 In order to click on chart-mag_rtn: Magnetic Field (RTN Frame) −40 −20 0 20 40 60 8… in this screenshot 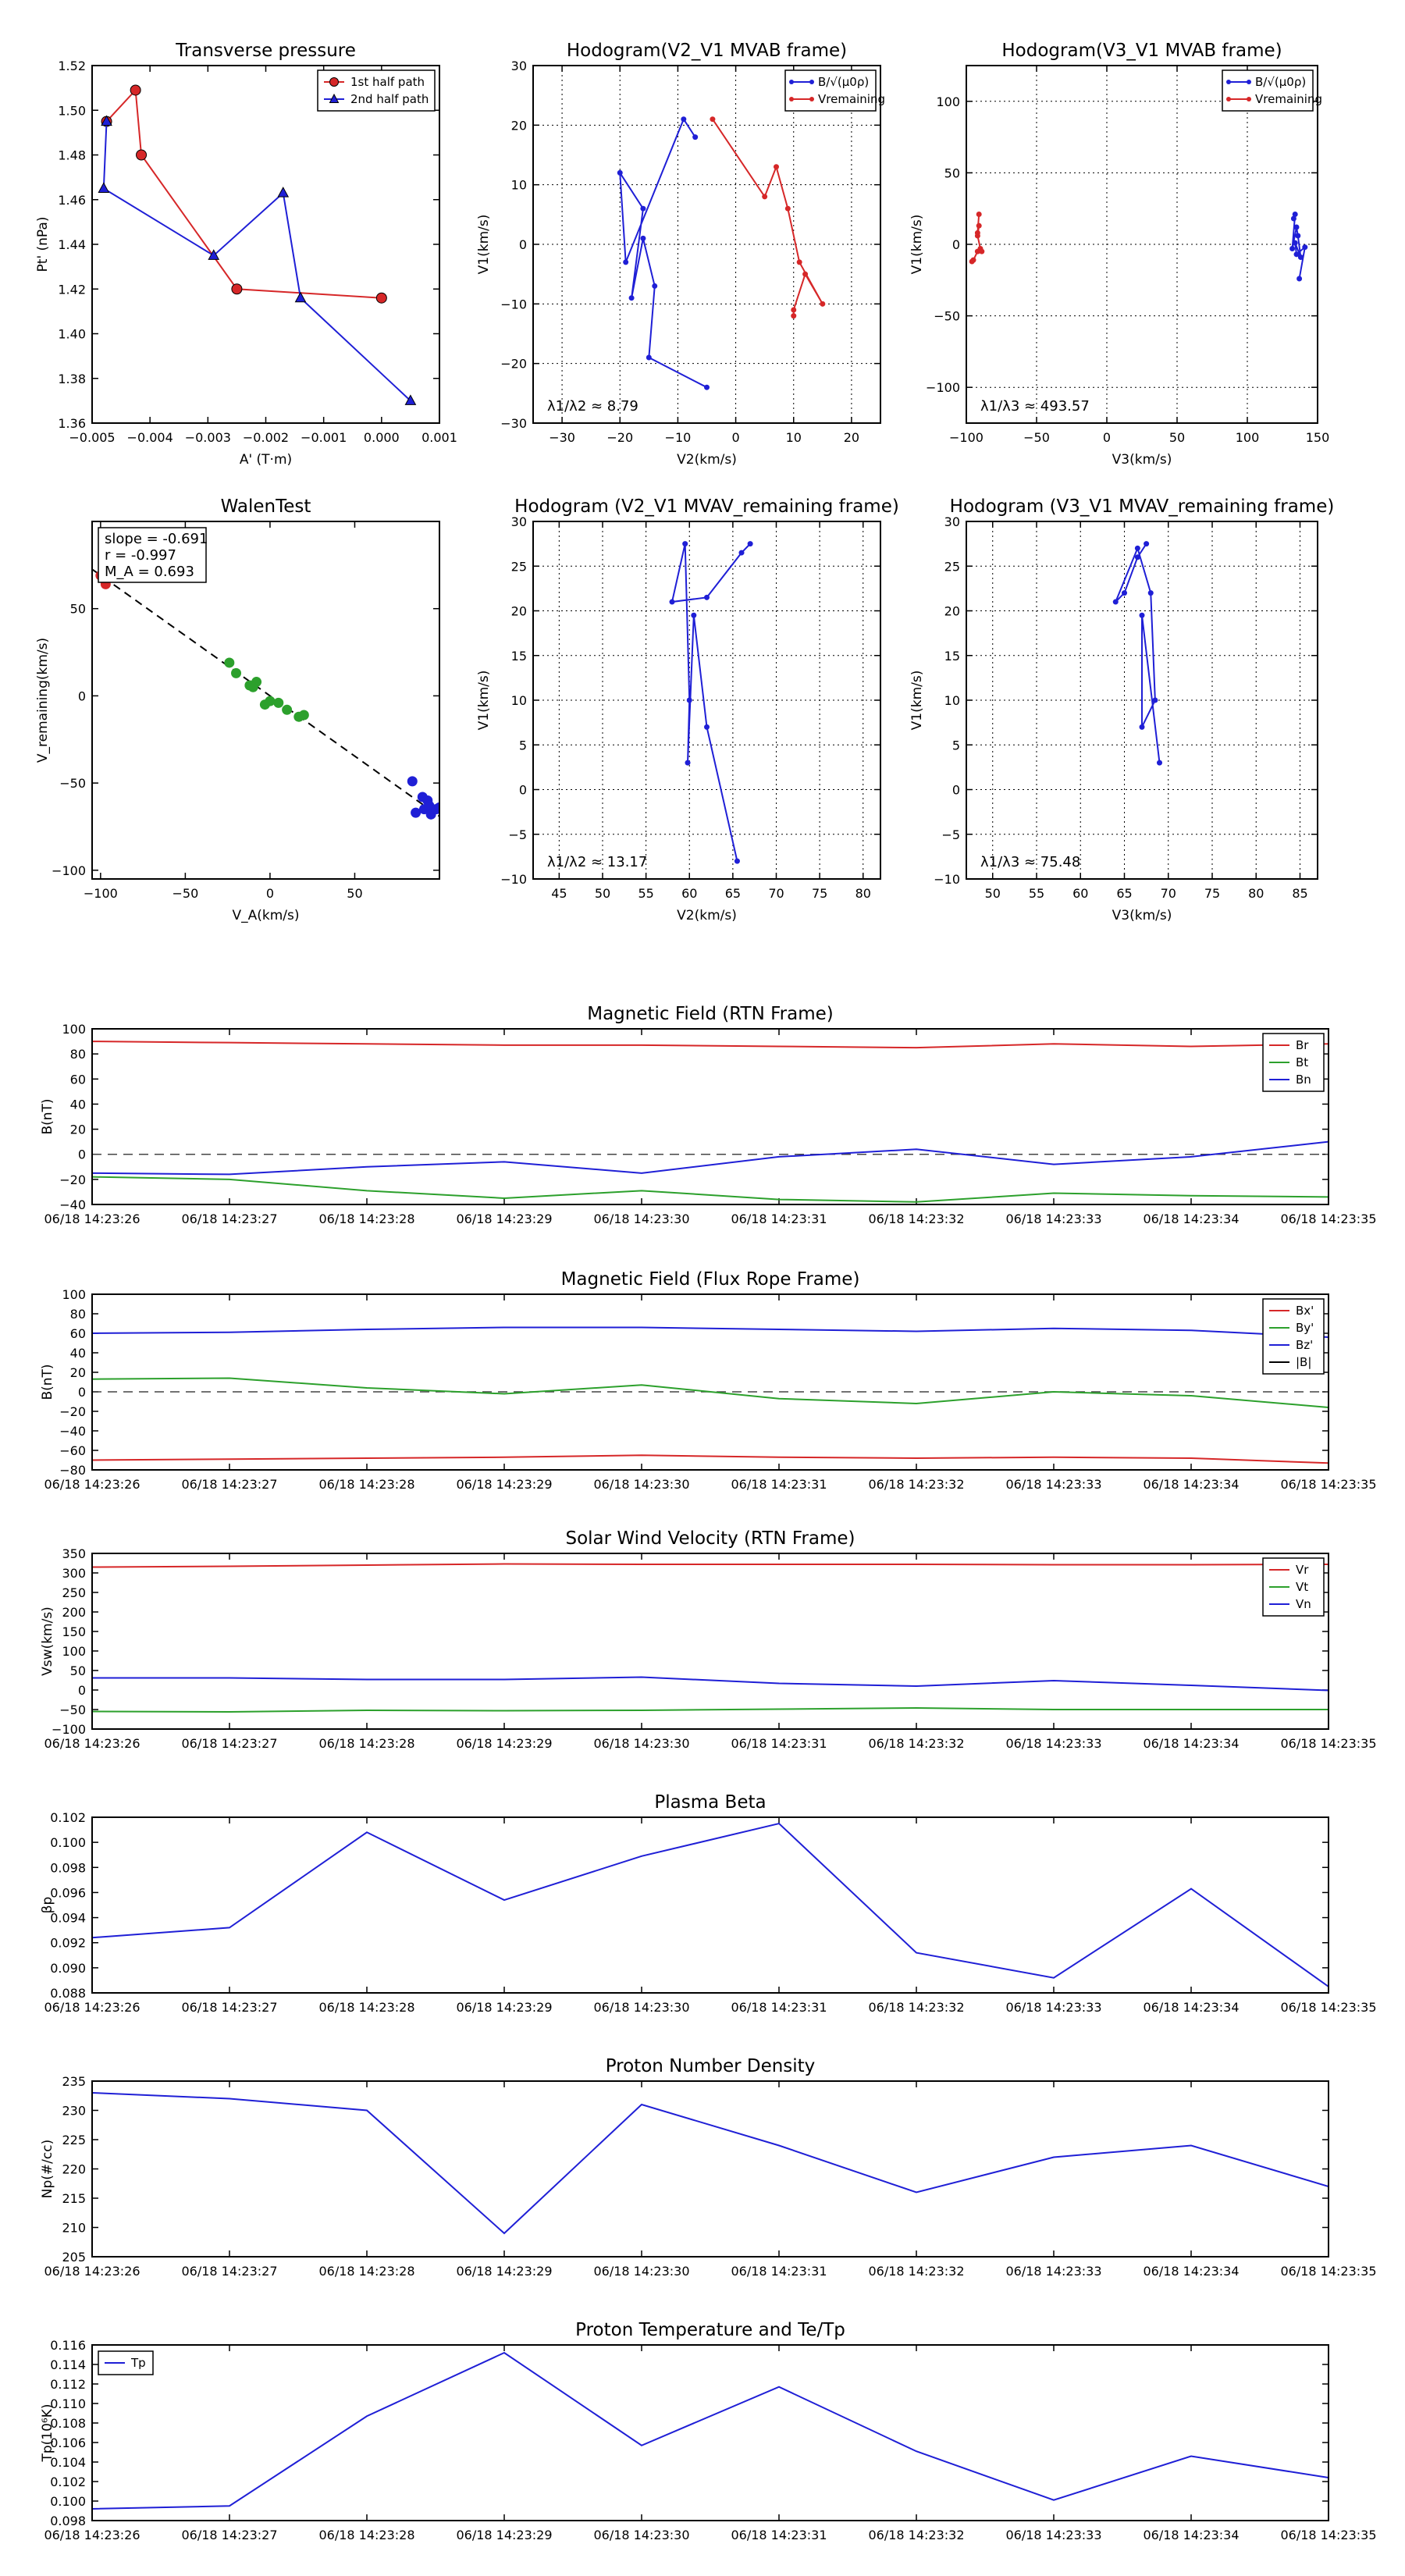, I will do `click(709, 1115)`.